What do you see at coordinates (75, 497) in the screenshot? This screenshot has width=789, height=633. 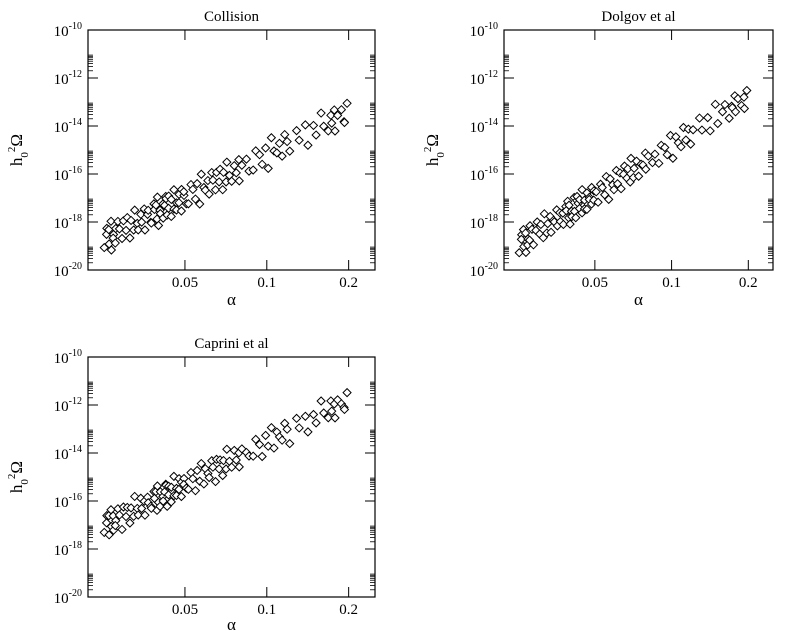 I see `y-tick-exponent: -16` at bounding box center [75, 497].